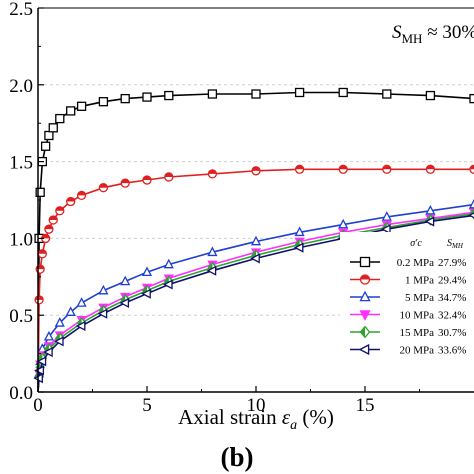 The height and width of the screenshot is (474, 474). What do you see at coordinates (293, 425) in the screenshot?
I see `x-axis-title-sub: a` at bounding box center [293, 425].